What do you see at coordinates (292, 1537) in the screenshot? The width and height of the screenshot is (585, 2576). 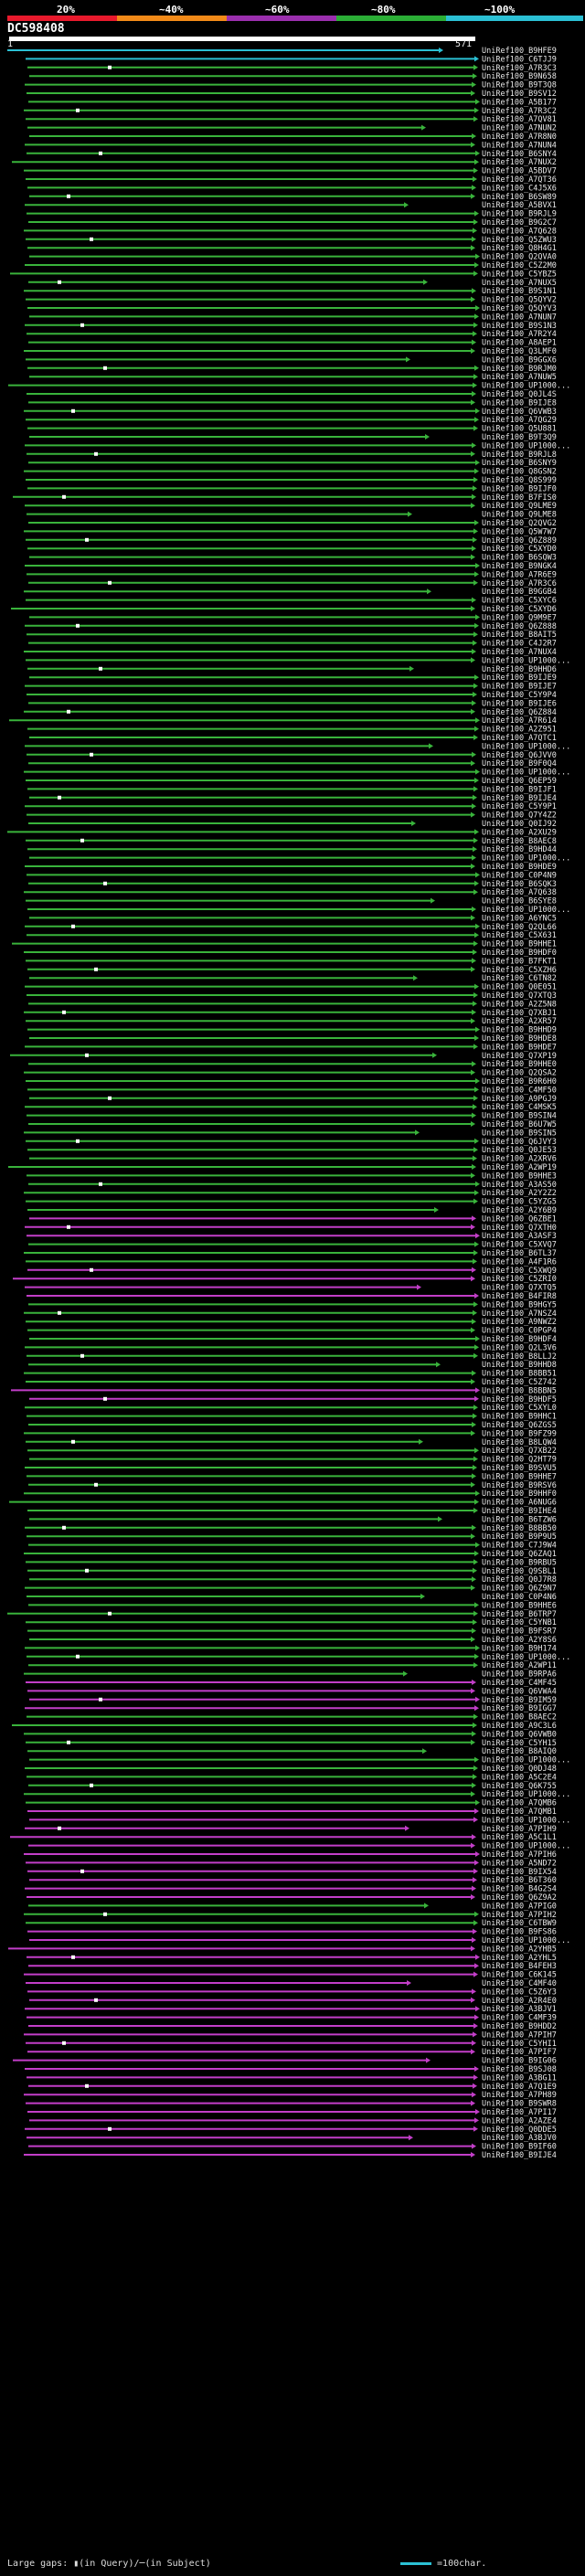 I see `hit-row: UniRef100_B9P9U5` at bounding box center [292, 1537].